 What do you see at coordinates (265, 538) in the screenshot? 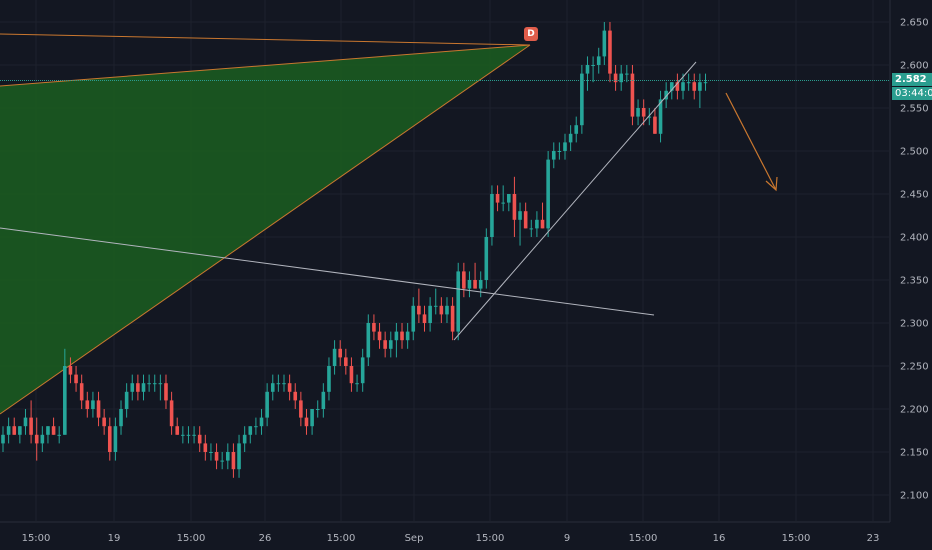
I see `x-tick-label: 26` at bounding box center [265, 538].